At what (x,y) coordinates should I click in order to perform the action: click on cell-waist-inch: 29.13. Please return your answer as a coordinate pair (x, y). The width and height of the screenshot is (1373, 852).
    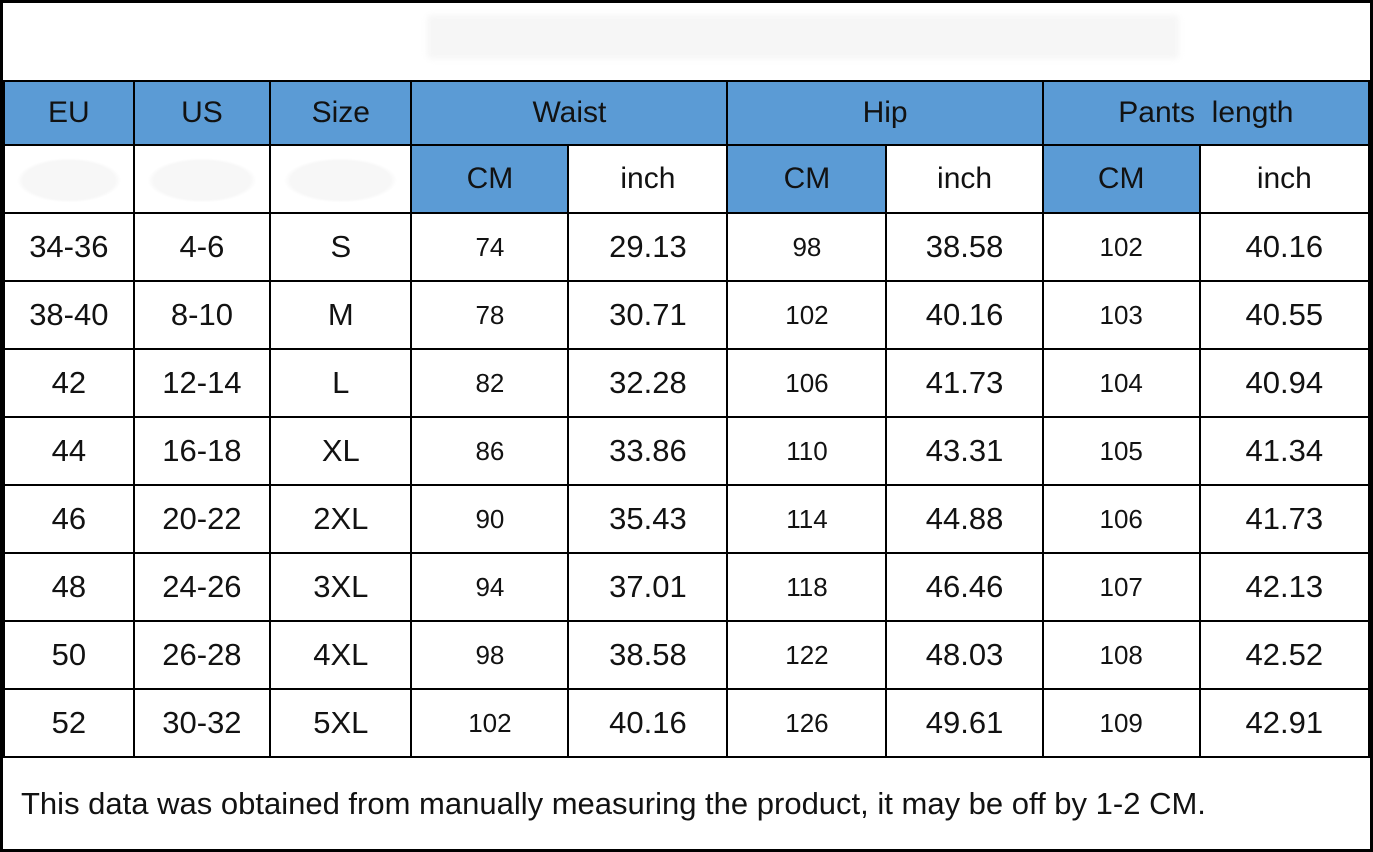
    Looking at the image, I should click on (648, 247).